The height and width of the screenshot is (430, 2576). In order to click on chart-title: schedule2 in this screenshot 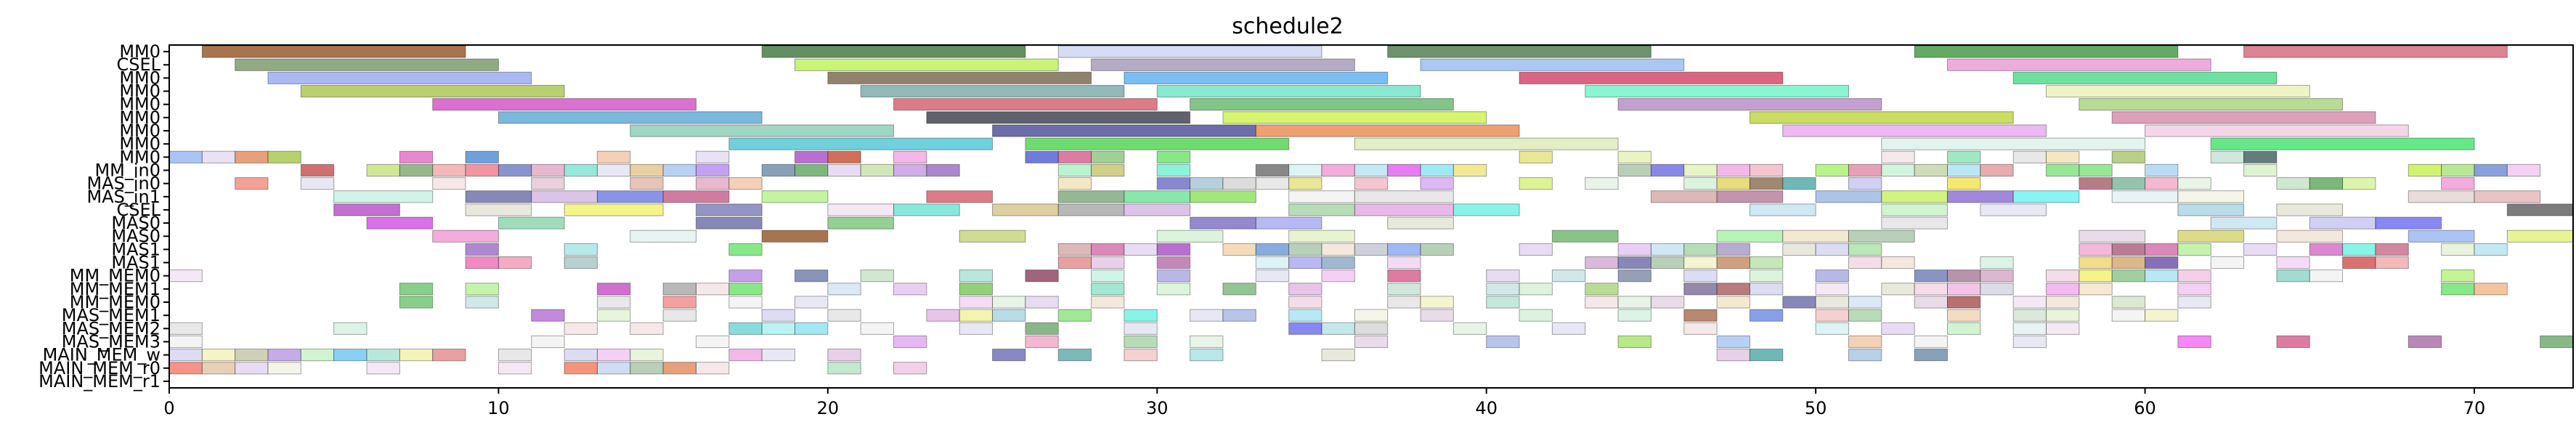, I will do `click(1288, 26)`.